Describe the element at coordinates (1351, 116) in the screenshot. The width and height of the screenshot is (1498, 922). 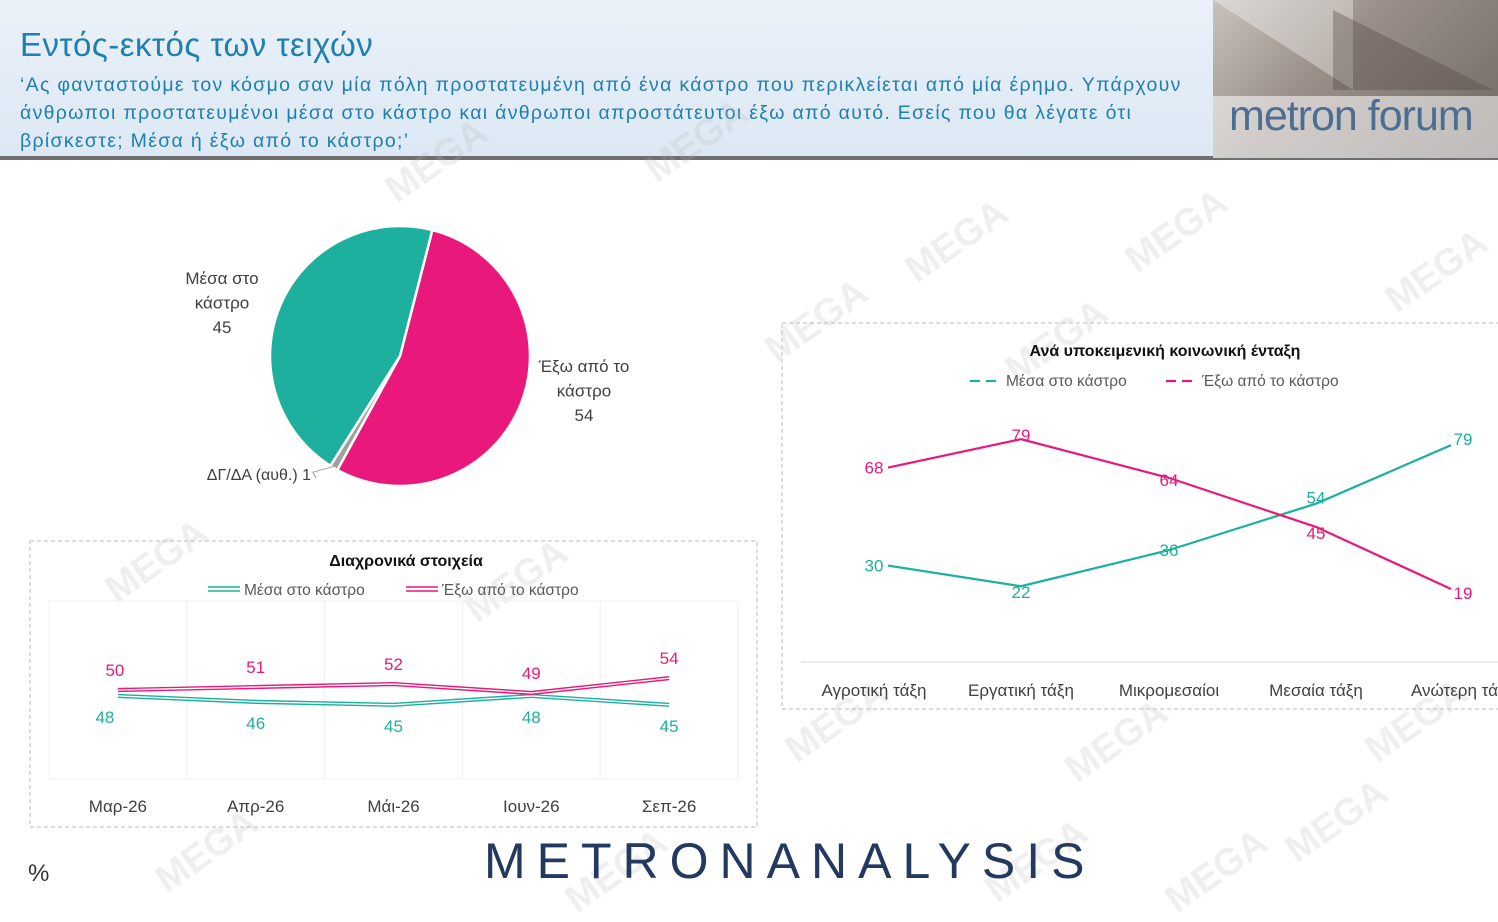
I see `logo-text: metron forum` at that location.